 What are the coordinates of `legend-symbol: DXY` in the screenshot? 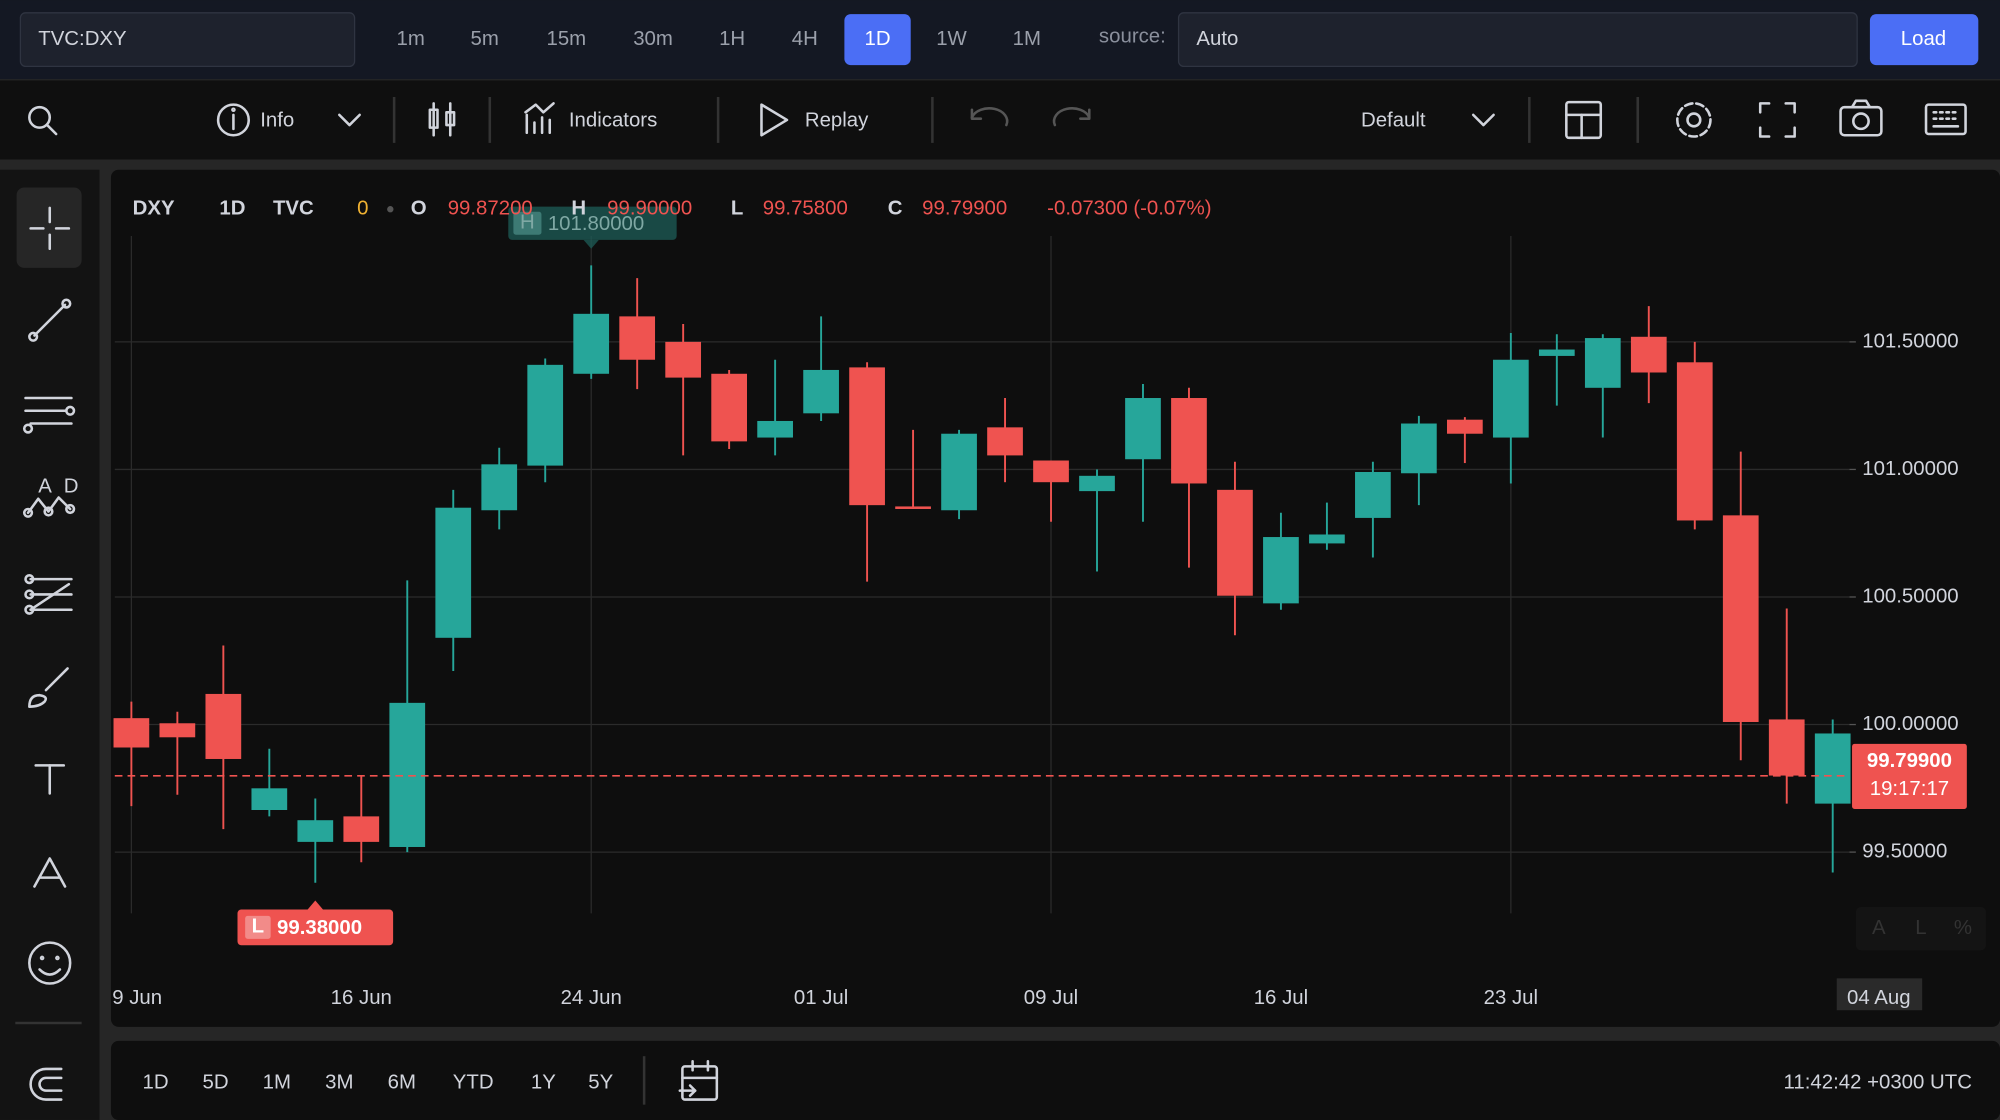 It's located at (154, 209).